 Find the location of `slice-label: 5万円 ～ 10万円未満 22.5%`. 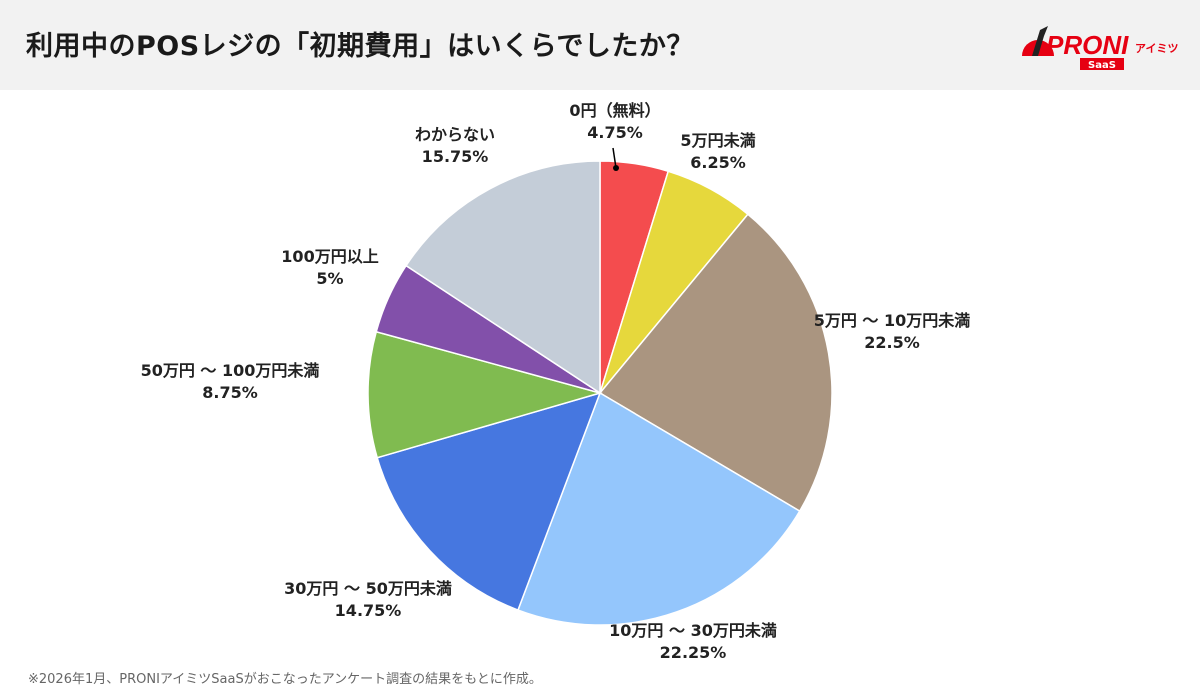

slice-label: 5万円 ～ 10万円未満 22.5% is located at coordinates (892, 332).